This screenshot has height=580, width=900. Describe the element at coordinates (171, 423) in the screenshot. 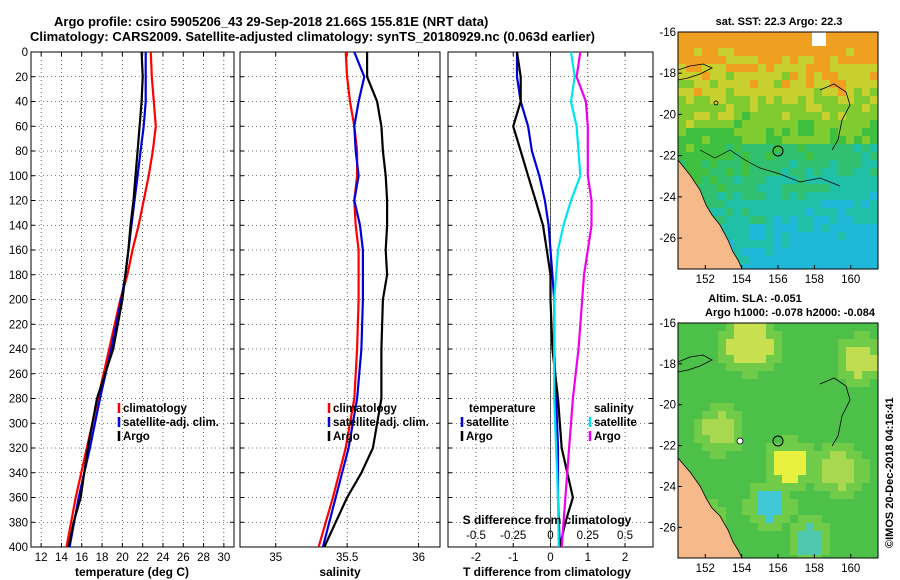

I see `legend-label: satellite-adj. clim.` at that location.